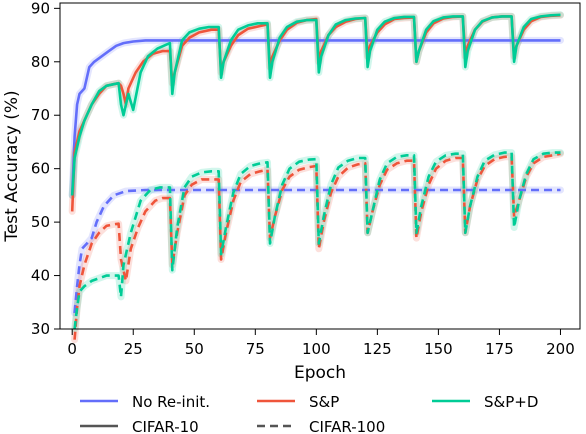 Image resolution: width=586 pixels, height=434 pixels. I want to click on y-axis: 30 40 50 60 70 80 90, so click(45, 169).